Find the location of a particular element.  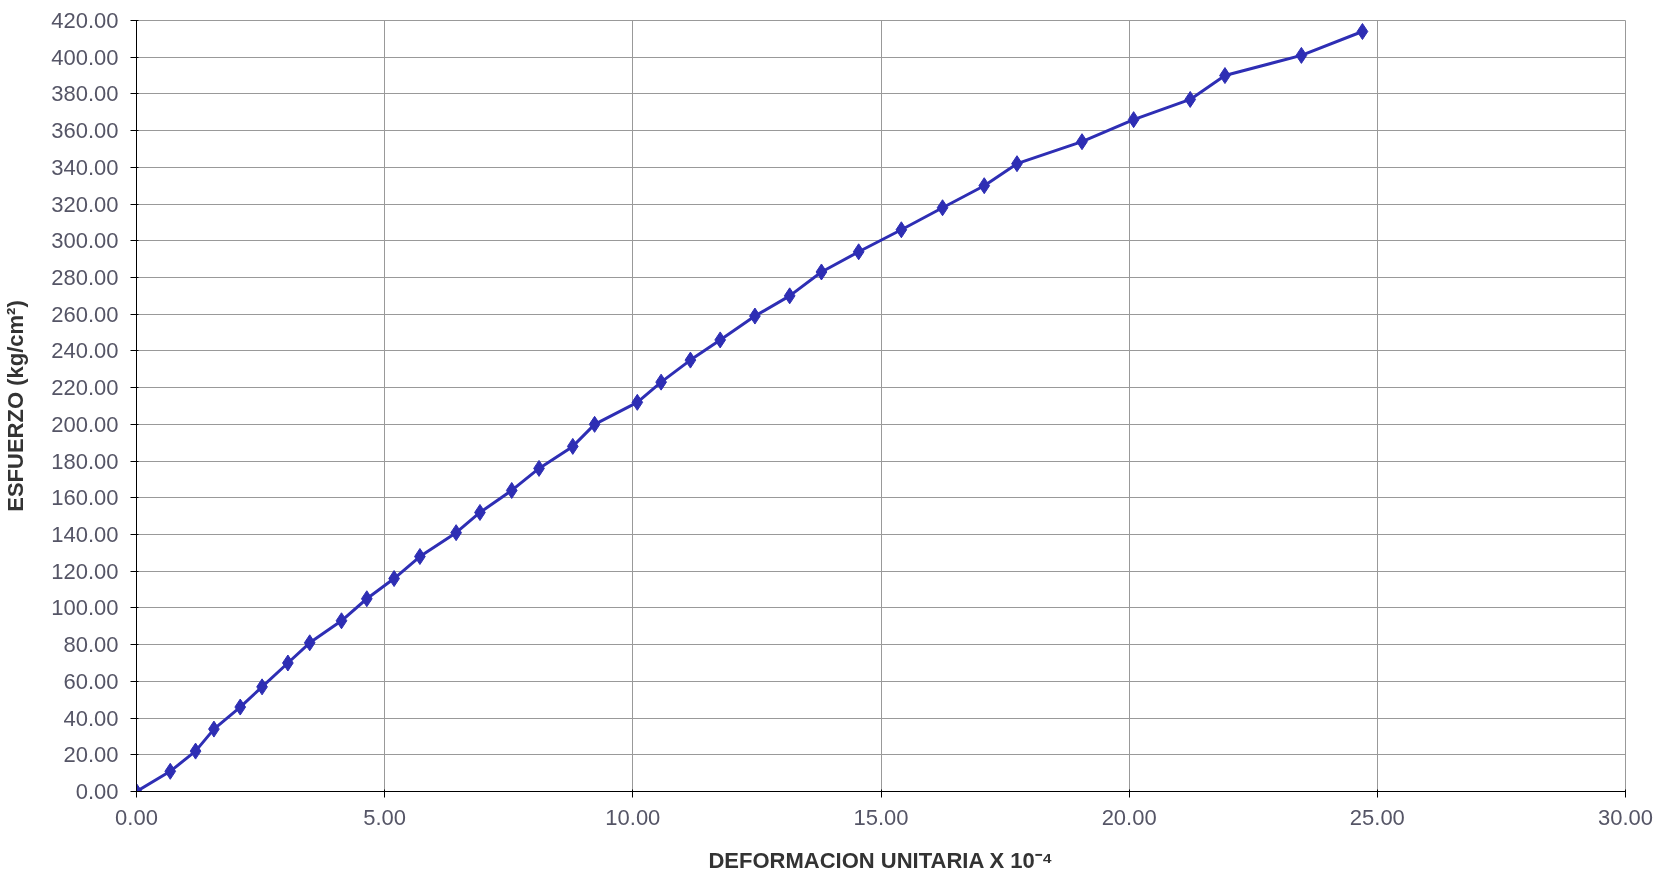

y-tick-label: 300.00 is located at coordinates (85, 241).